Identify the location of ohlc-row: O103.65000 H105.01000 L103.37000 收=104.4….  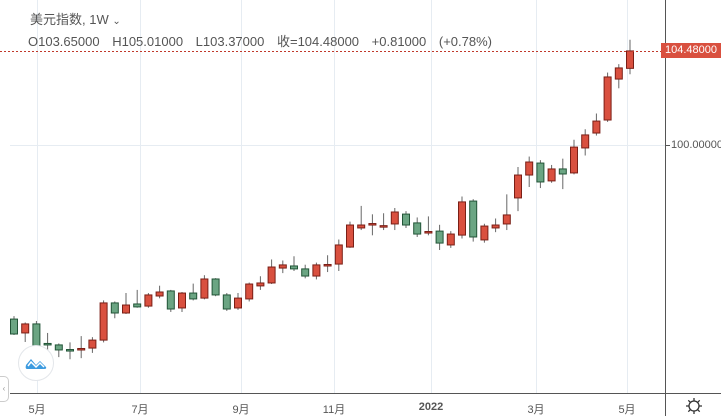
(264, 42).